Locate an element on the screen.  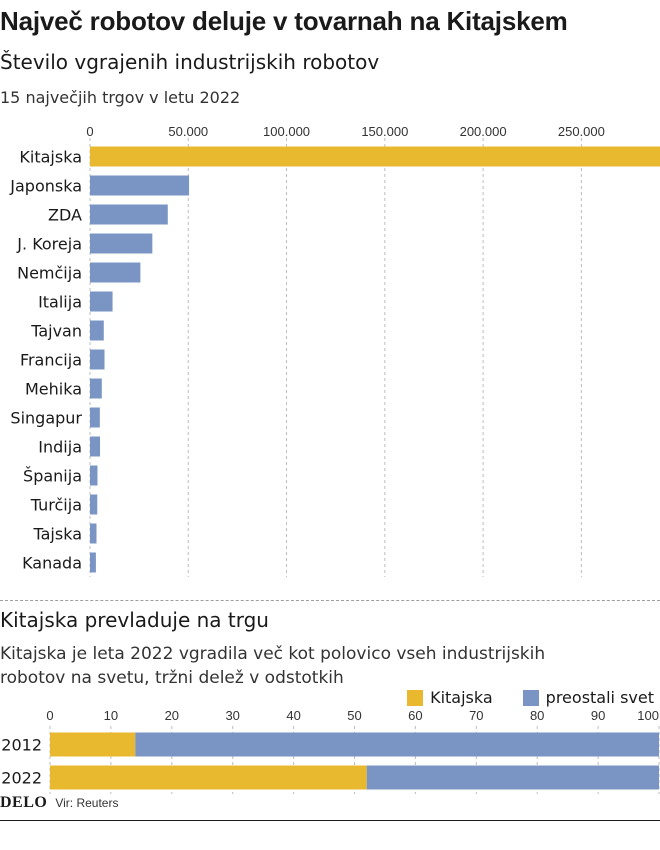
category-label: Španija is located at coordinates (52, 476).